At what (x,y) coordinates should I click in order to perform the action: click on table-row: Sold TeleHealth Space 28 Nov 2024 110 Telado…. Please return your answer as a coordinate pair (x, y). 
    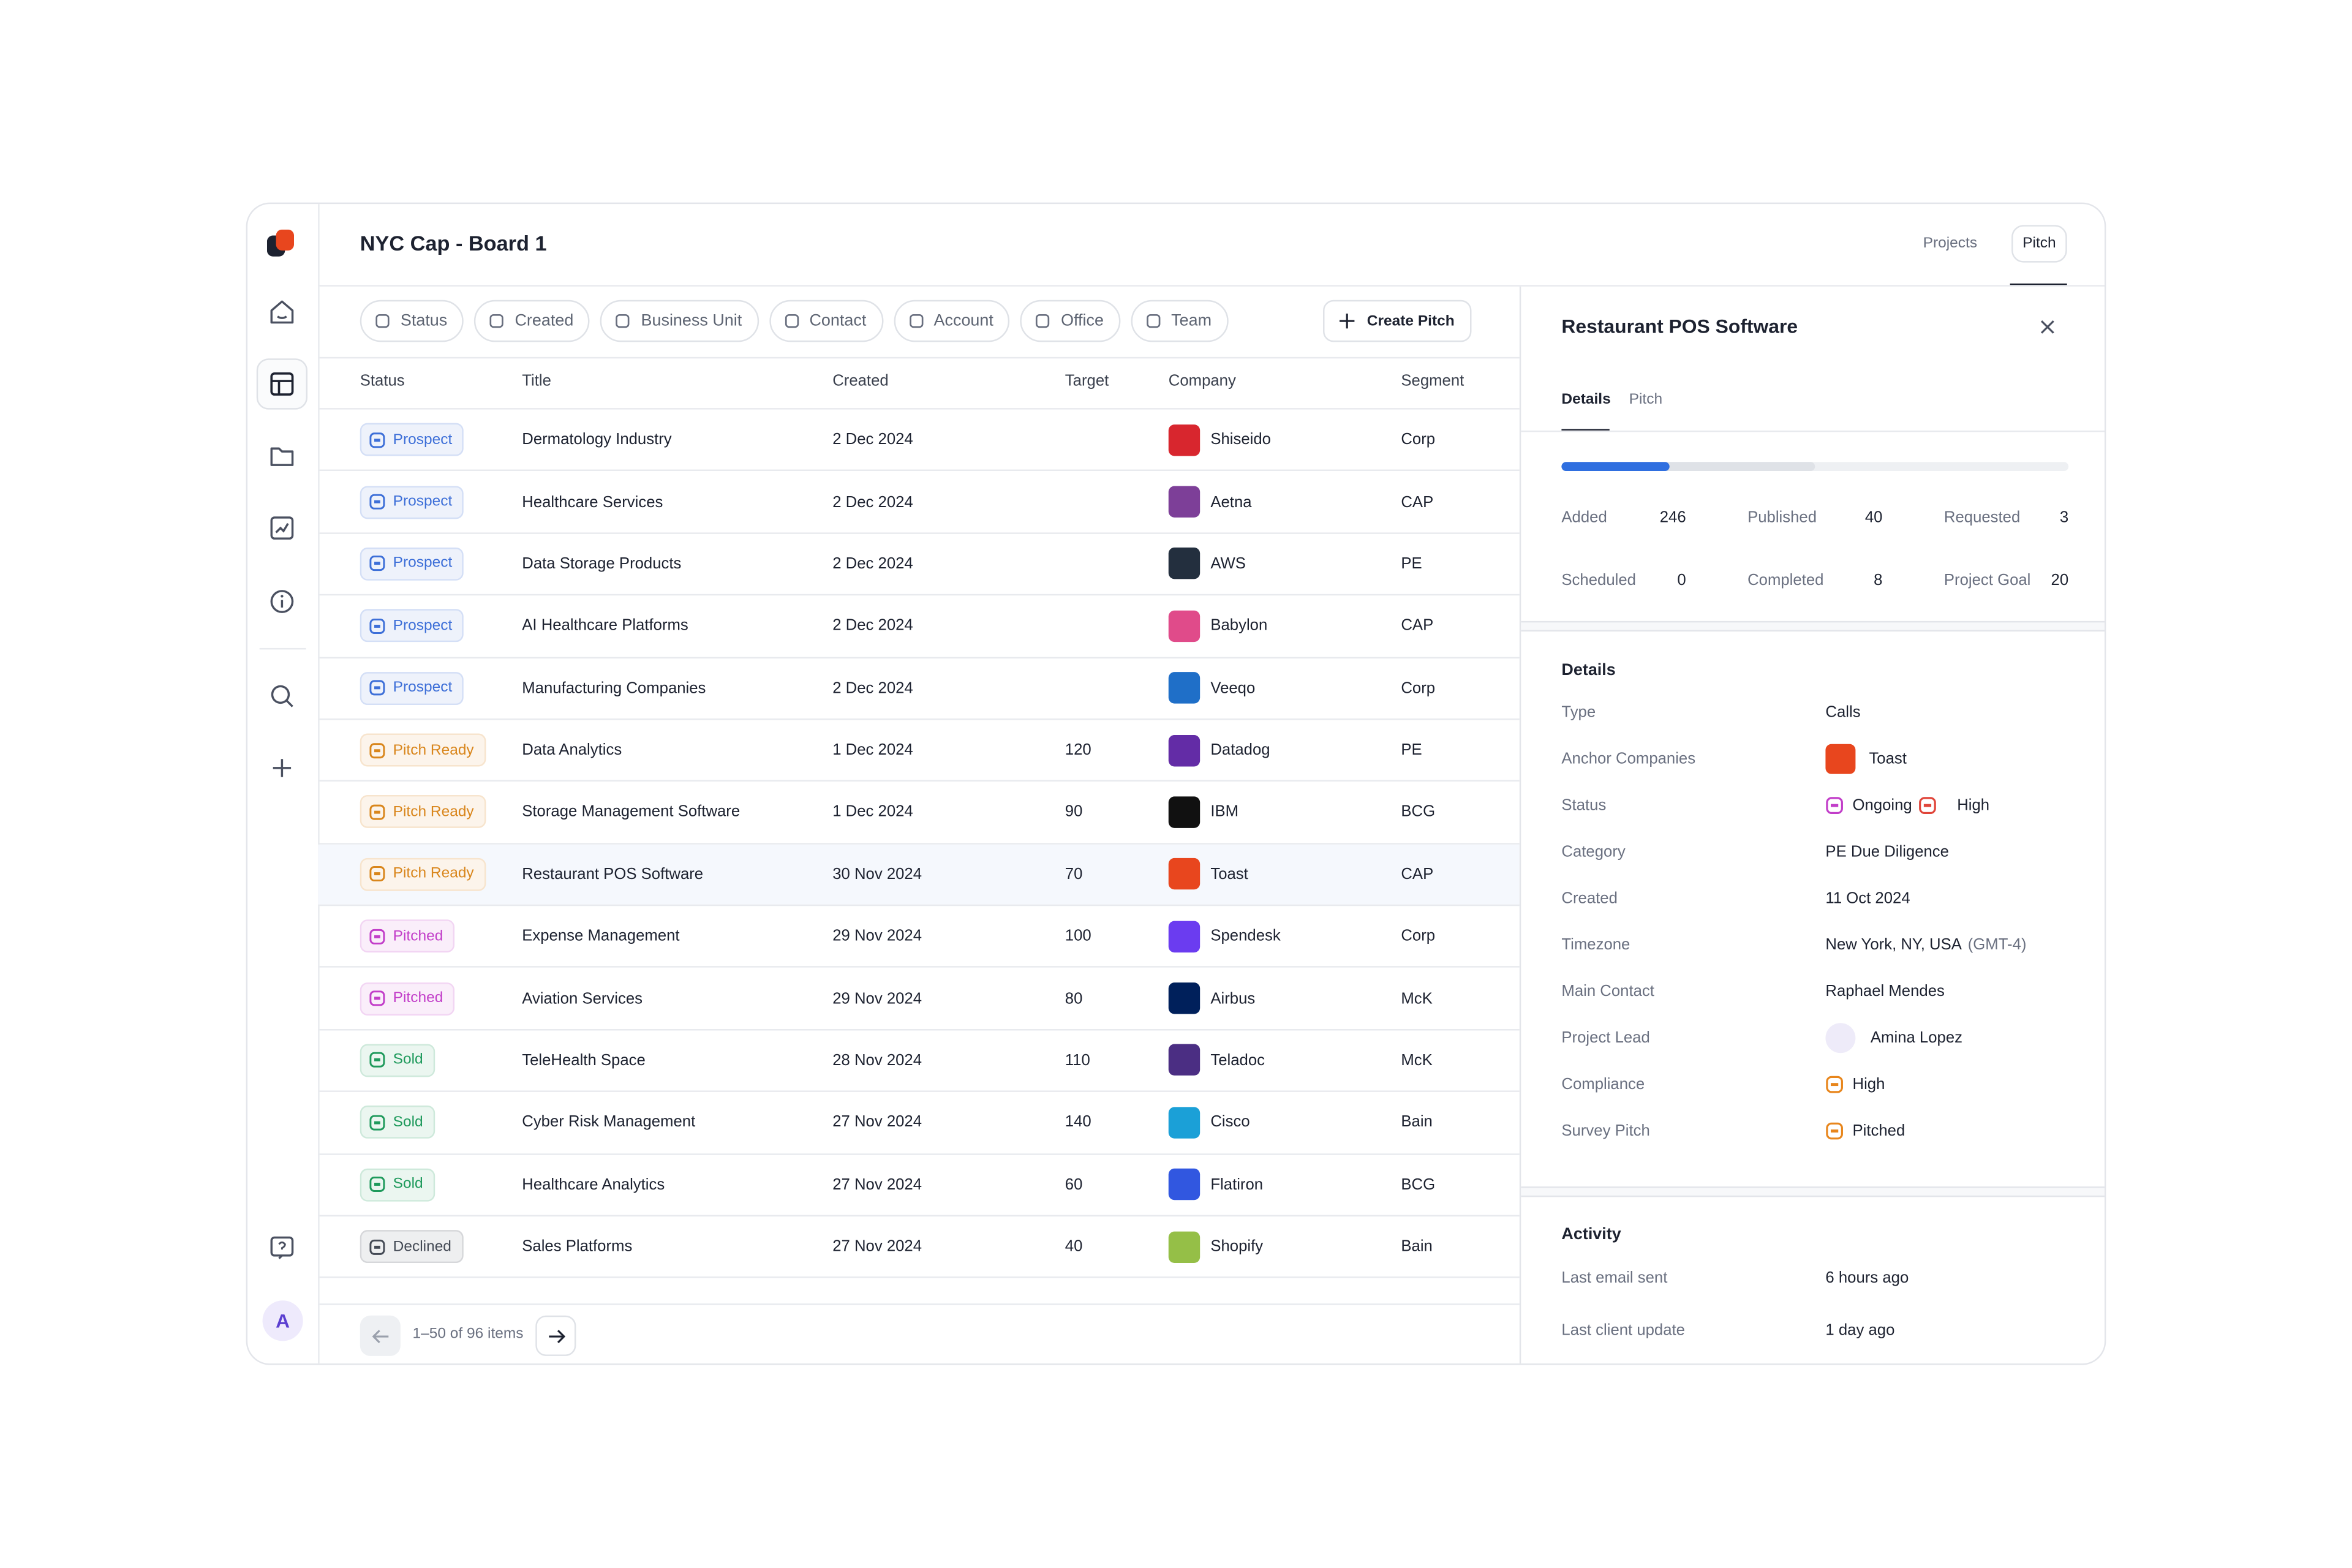
    Looking at the image, I should click on (919, 1061).